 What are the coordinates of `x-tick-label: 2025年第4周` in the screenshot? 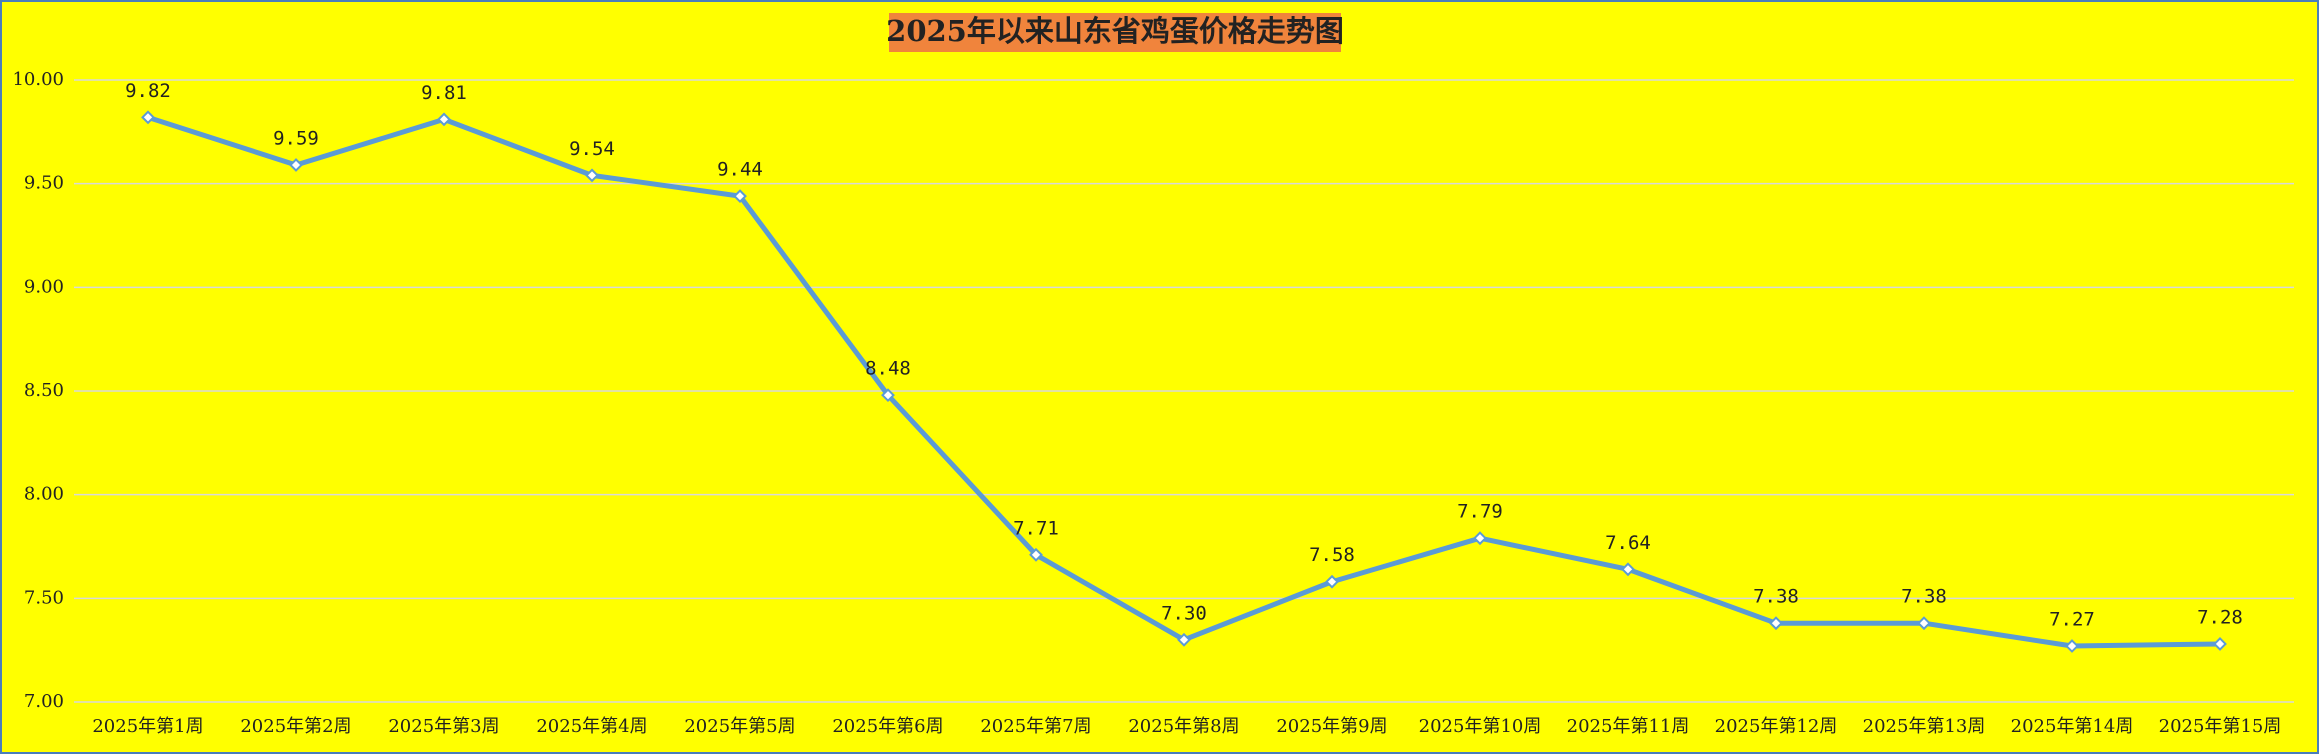 It's located at (591, 726).